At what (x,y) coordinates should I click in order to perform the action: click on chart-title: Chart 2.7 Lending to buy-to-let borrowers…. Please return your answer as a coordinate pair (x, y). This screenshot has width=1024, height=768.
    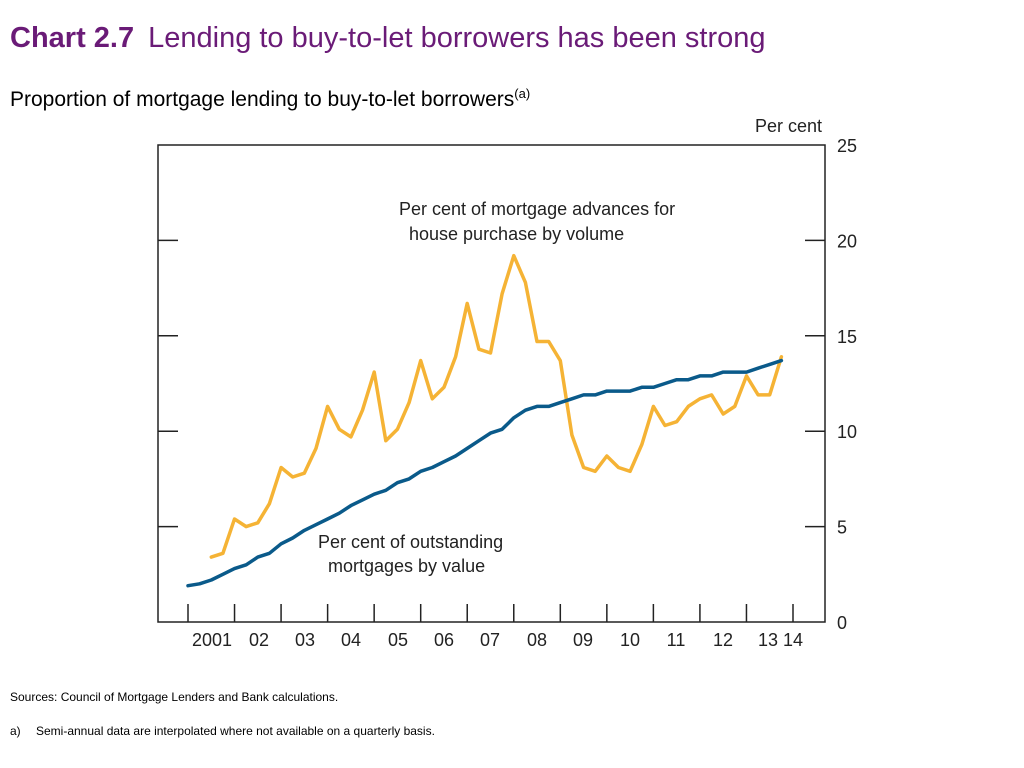
    Looking at the image, I should click on (388, 38).